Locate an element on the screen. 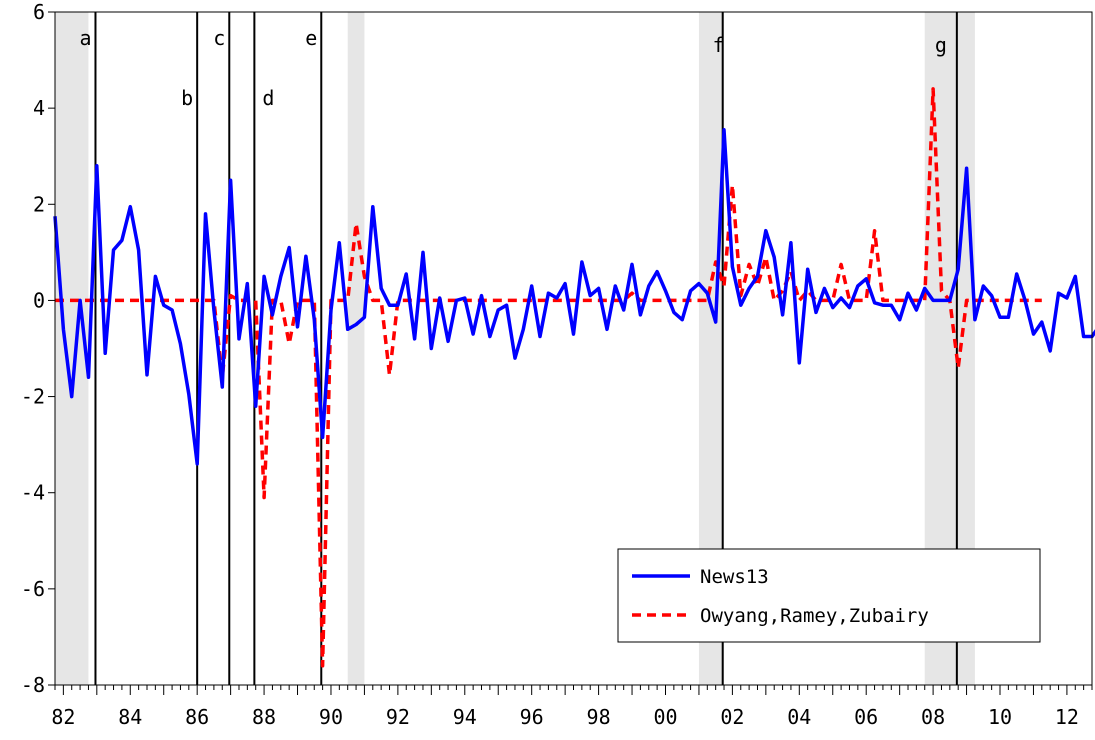 This screenshot has width=1095, height=740. x-tick-label: 98 is located at coordinates (599, 717).